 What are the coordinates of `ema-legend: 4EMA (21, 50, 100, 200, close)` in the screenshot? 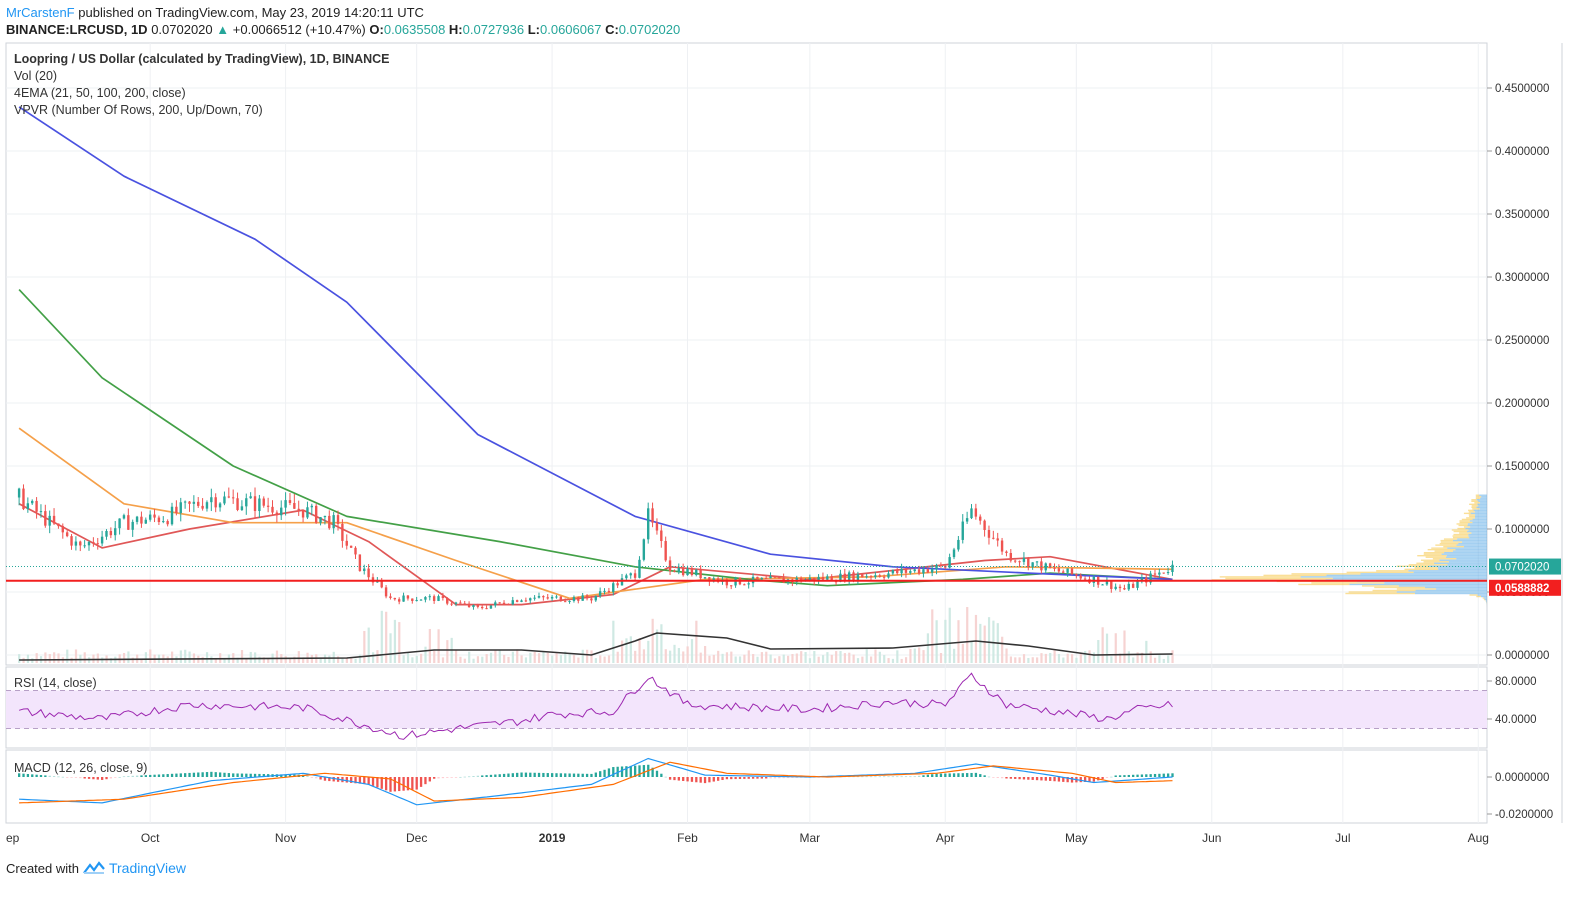 It's located at (100, 93).